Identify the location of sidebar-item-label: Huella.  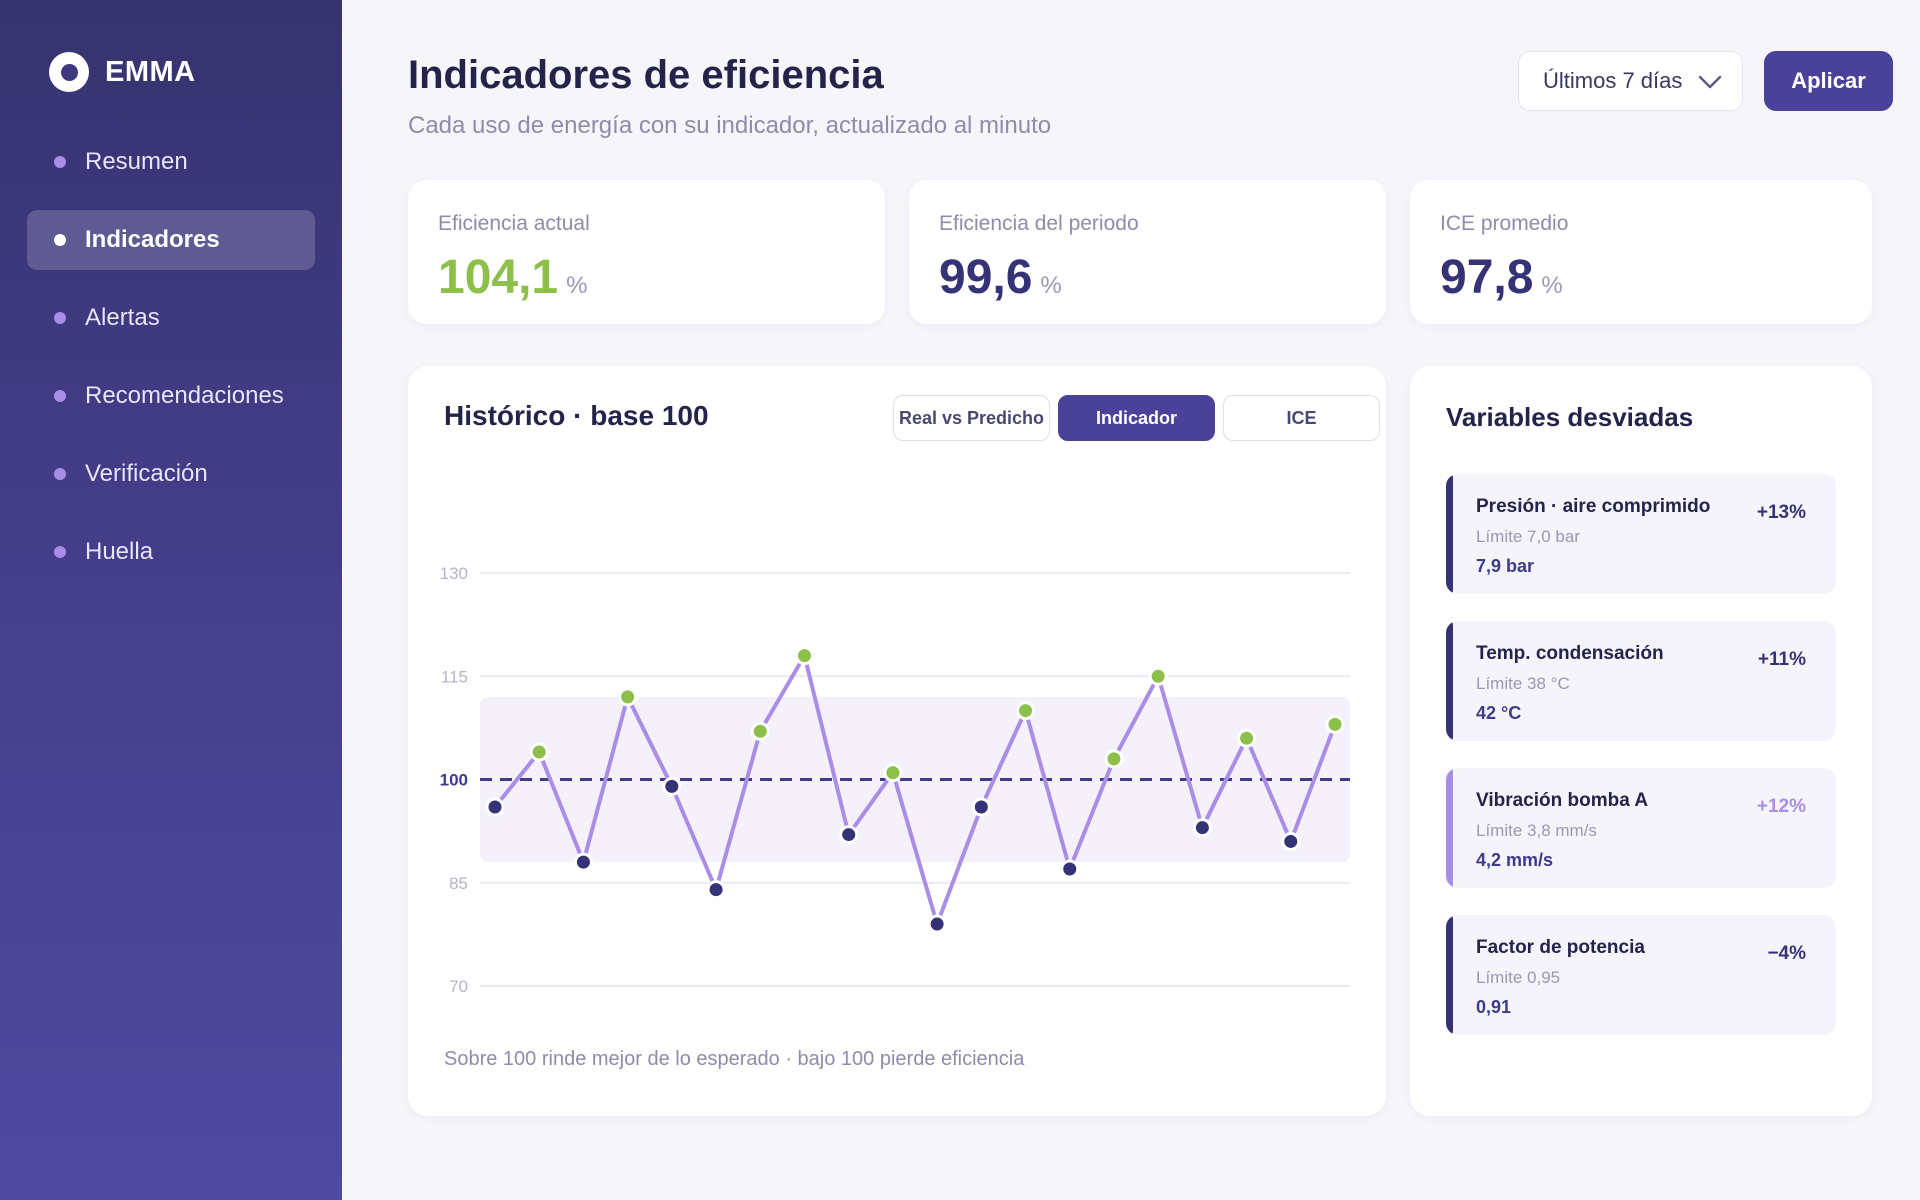
(119, 551).